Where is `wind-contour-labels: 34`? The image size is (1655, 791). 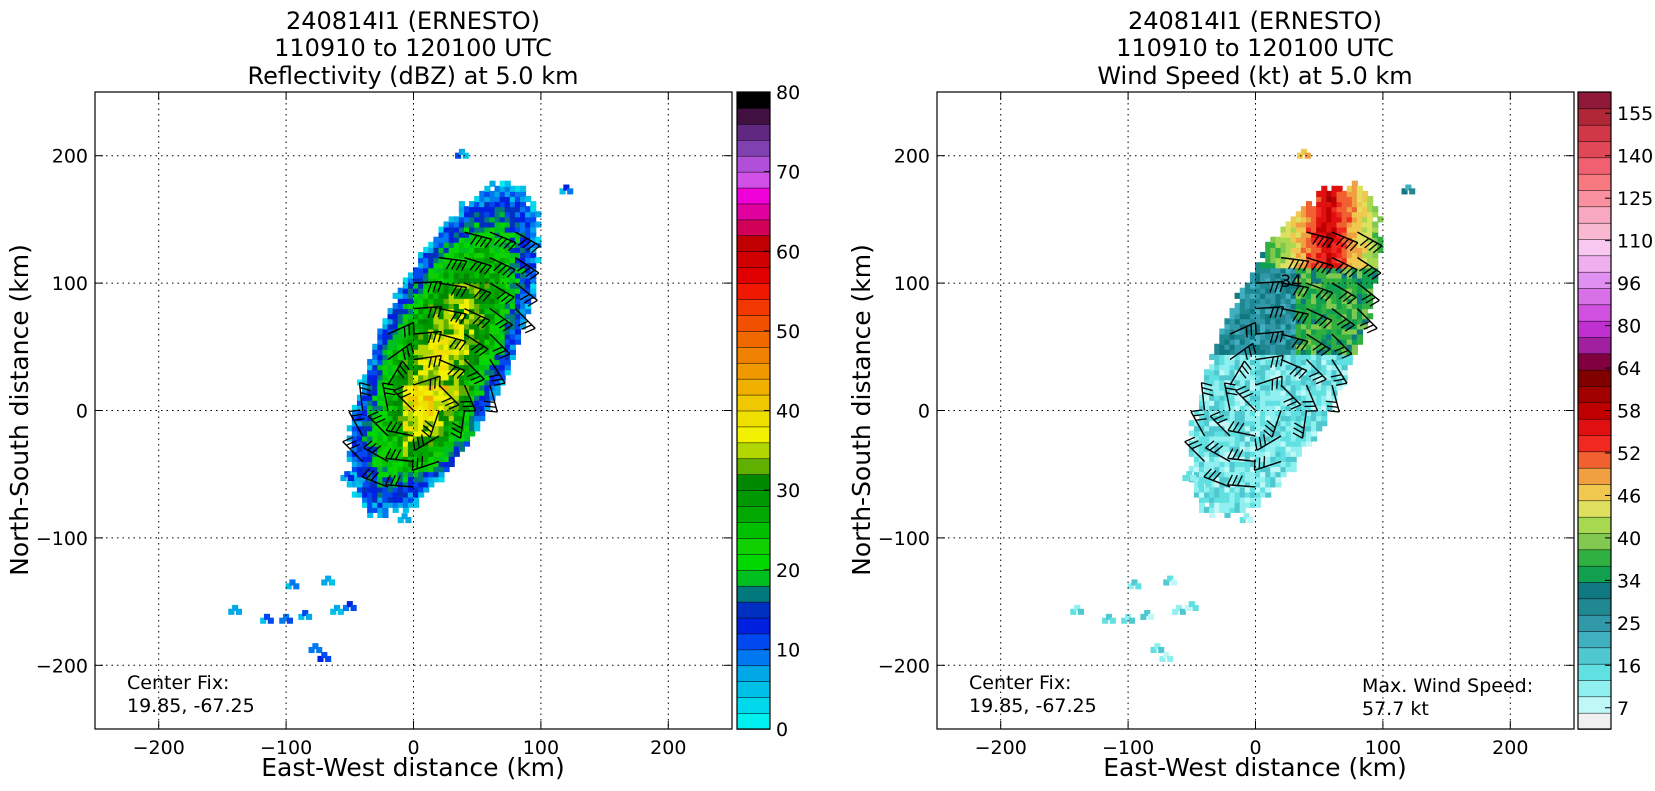
wind-contour-labels: 34 is located at coordinates (1291, 282).